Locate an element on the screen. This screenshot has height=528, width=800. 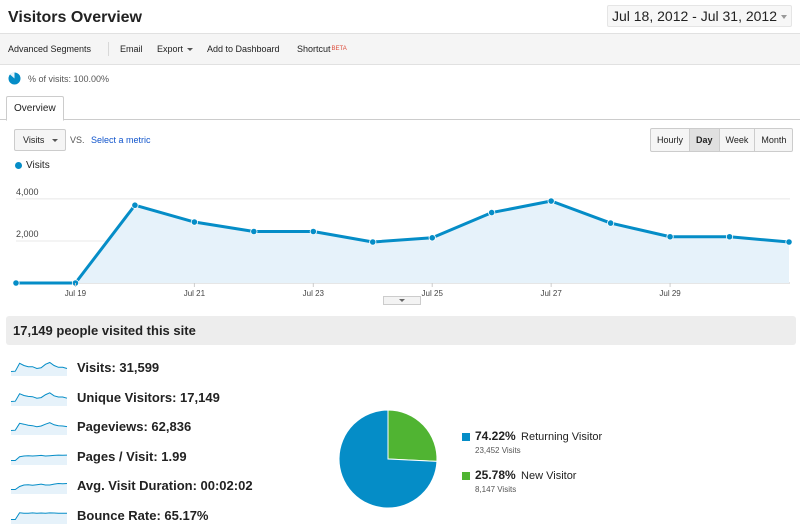
metric-row: Pageviews: 62,836 is located at coordinates (170, 426).